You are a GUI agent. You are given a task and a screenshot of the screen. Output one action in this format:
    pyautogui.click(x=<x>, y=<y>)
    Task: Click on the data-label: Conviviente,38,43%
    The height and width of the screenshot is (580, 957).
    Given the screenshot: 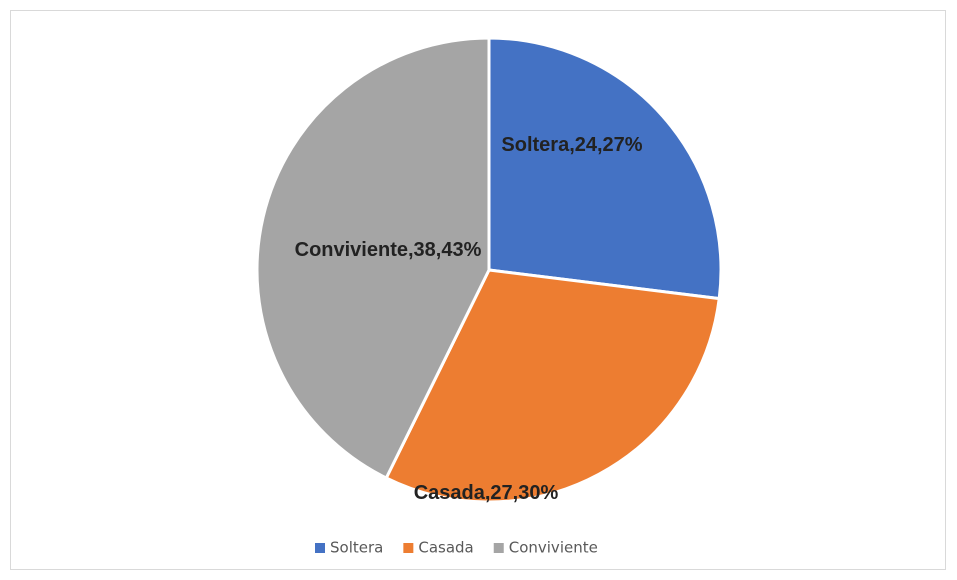 What is the action you would take?
    pyautogui.click(x=388, y=250)
    